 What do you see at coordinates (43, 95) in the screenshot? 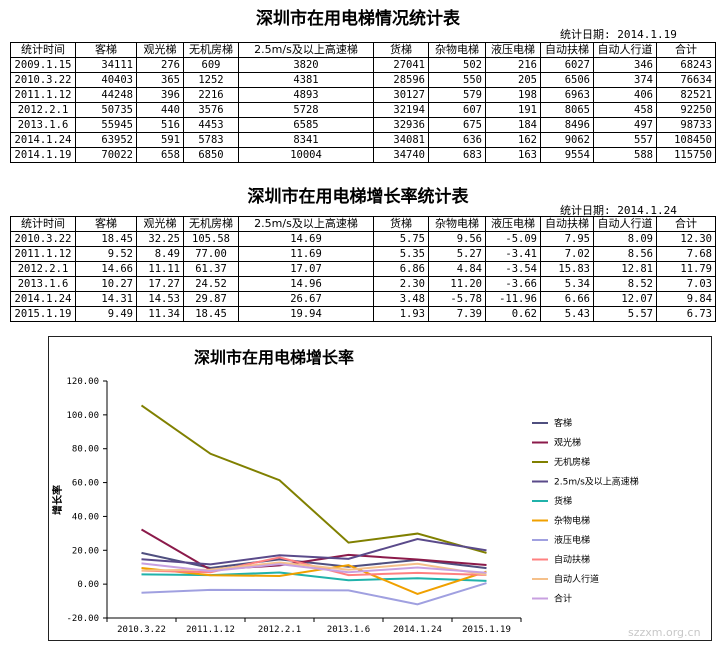
I see `date-cell: 2011.1.12` at bounding box center [43, 95].